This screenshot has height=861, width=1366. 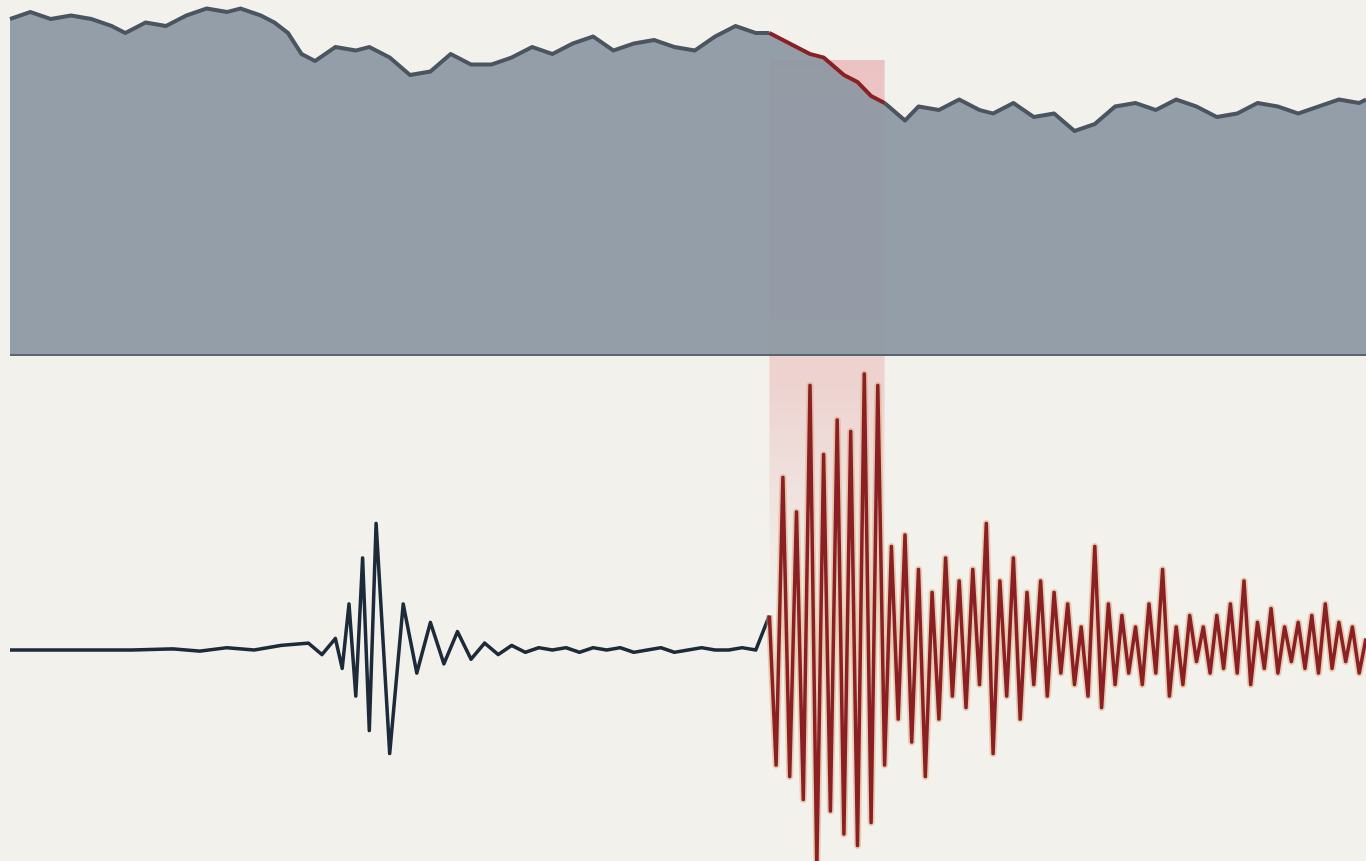 I want to click on area-outline-highlight, so click(x=827, y=68).